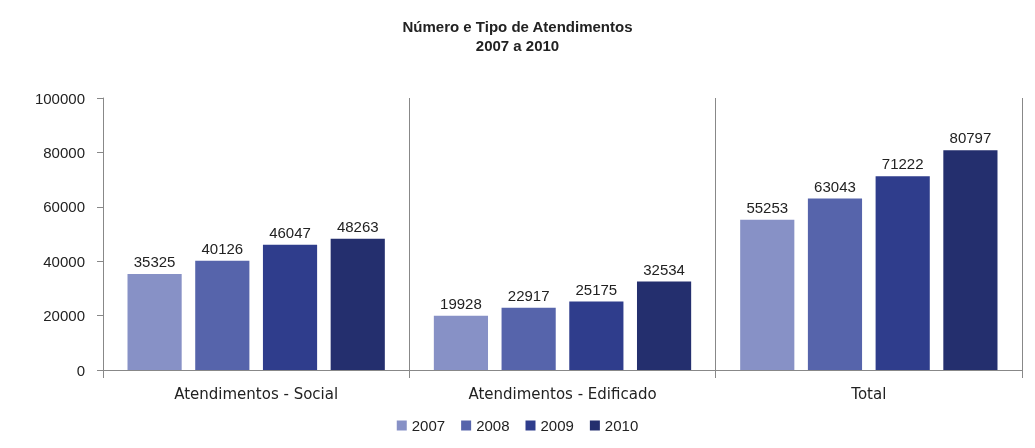  What do you see at coordinates (767, 207) in the screenshot?
I see `data-label: 55253` at bounding box center [767, 207].